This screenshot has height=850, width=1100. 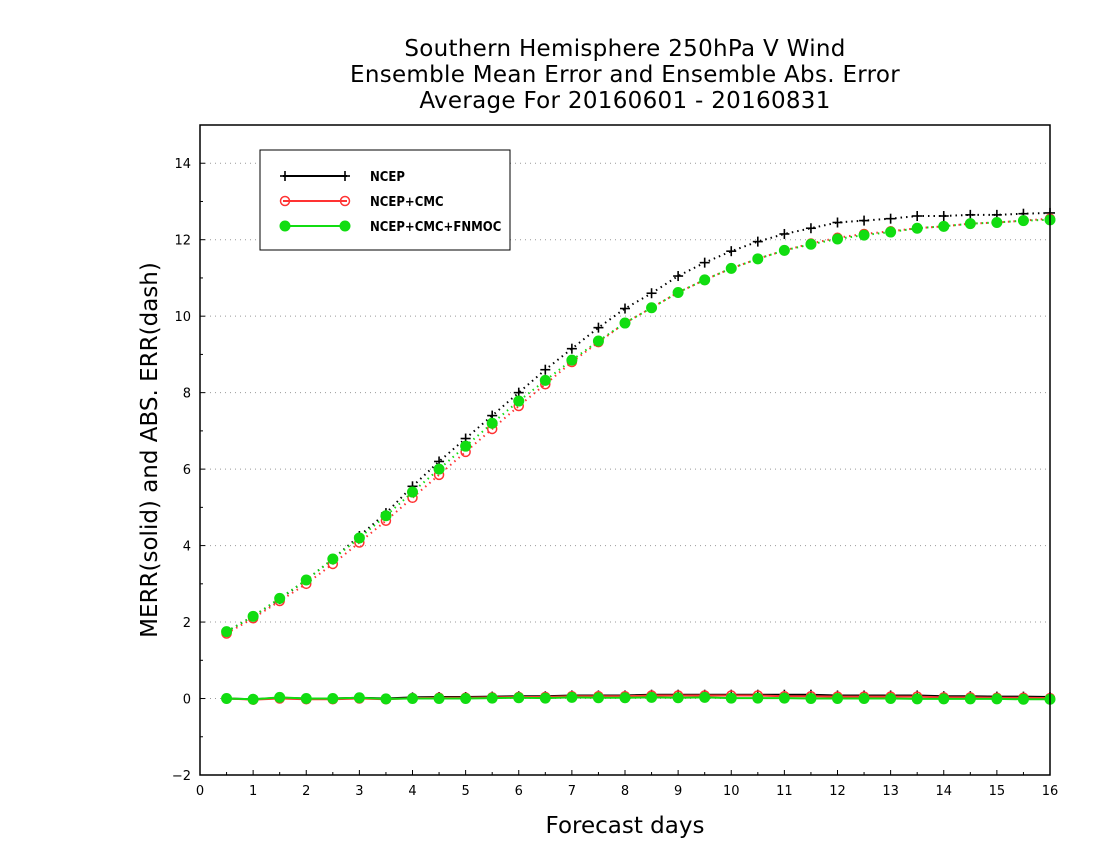 What do you see at coordinates (181, 776) in the screenshot?
I see `y-tick-label: −2` at bounding box center [181, 776].